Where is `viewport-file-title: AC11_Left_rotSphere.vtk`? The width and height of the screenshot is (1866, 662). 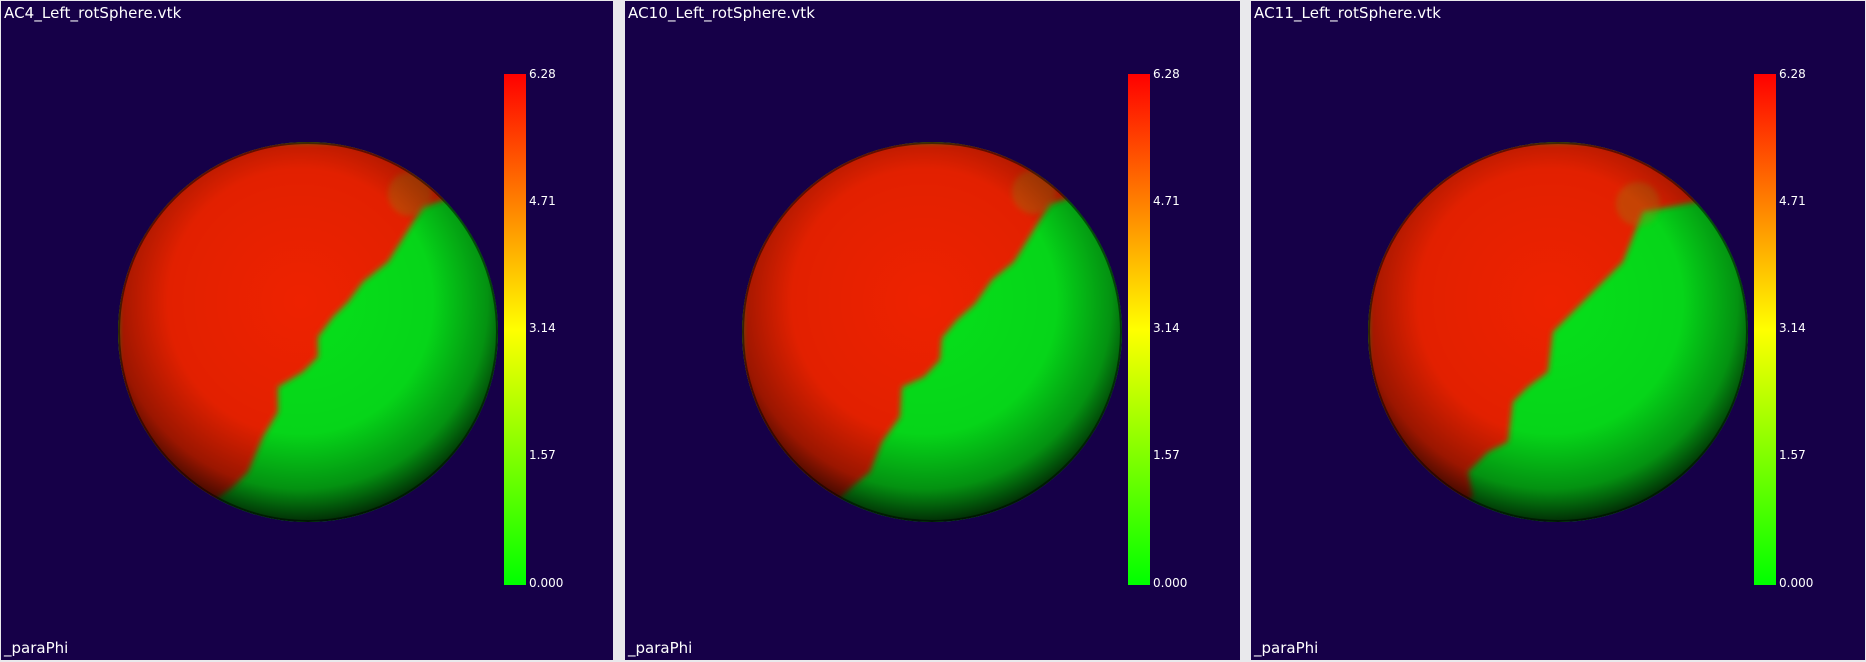
viewport-file-title: AC11_Left_rotSphere.vtk is located at coordinates (1348, 13).